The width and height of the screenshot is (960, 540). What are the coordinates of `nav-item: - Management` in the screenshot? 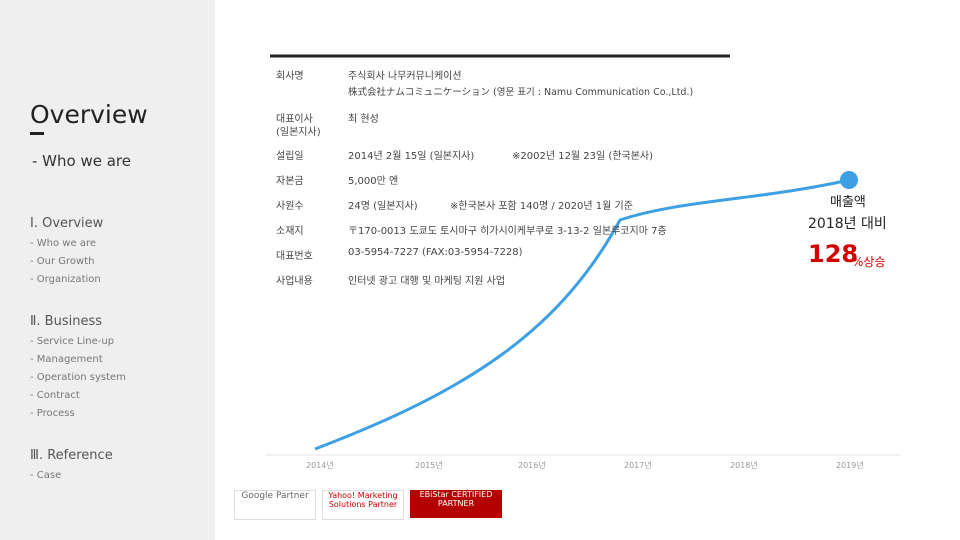 It's located at (66, 359).